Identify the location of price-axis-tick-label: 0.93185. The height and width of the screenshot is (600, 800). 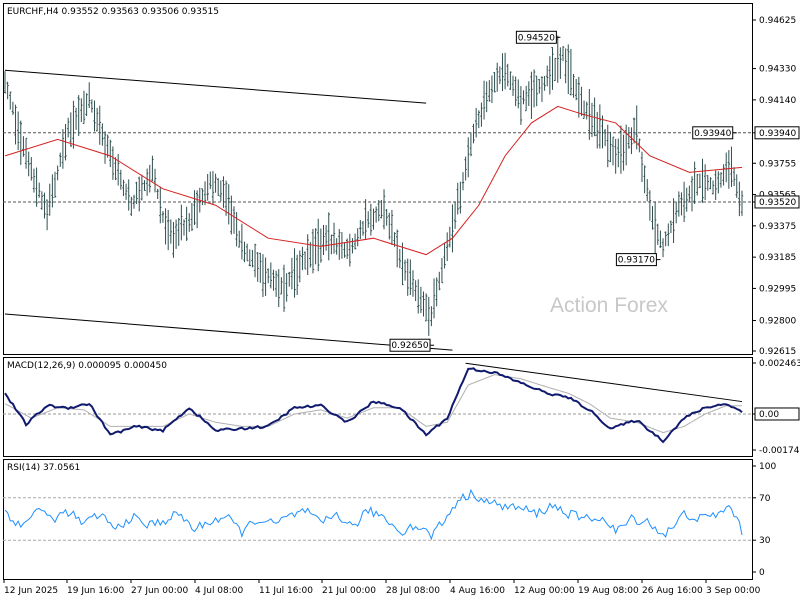
(777, 258).